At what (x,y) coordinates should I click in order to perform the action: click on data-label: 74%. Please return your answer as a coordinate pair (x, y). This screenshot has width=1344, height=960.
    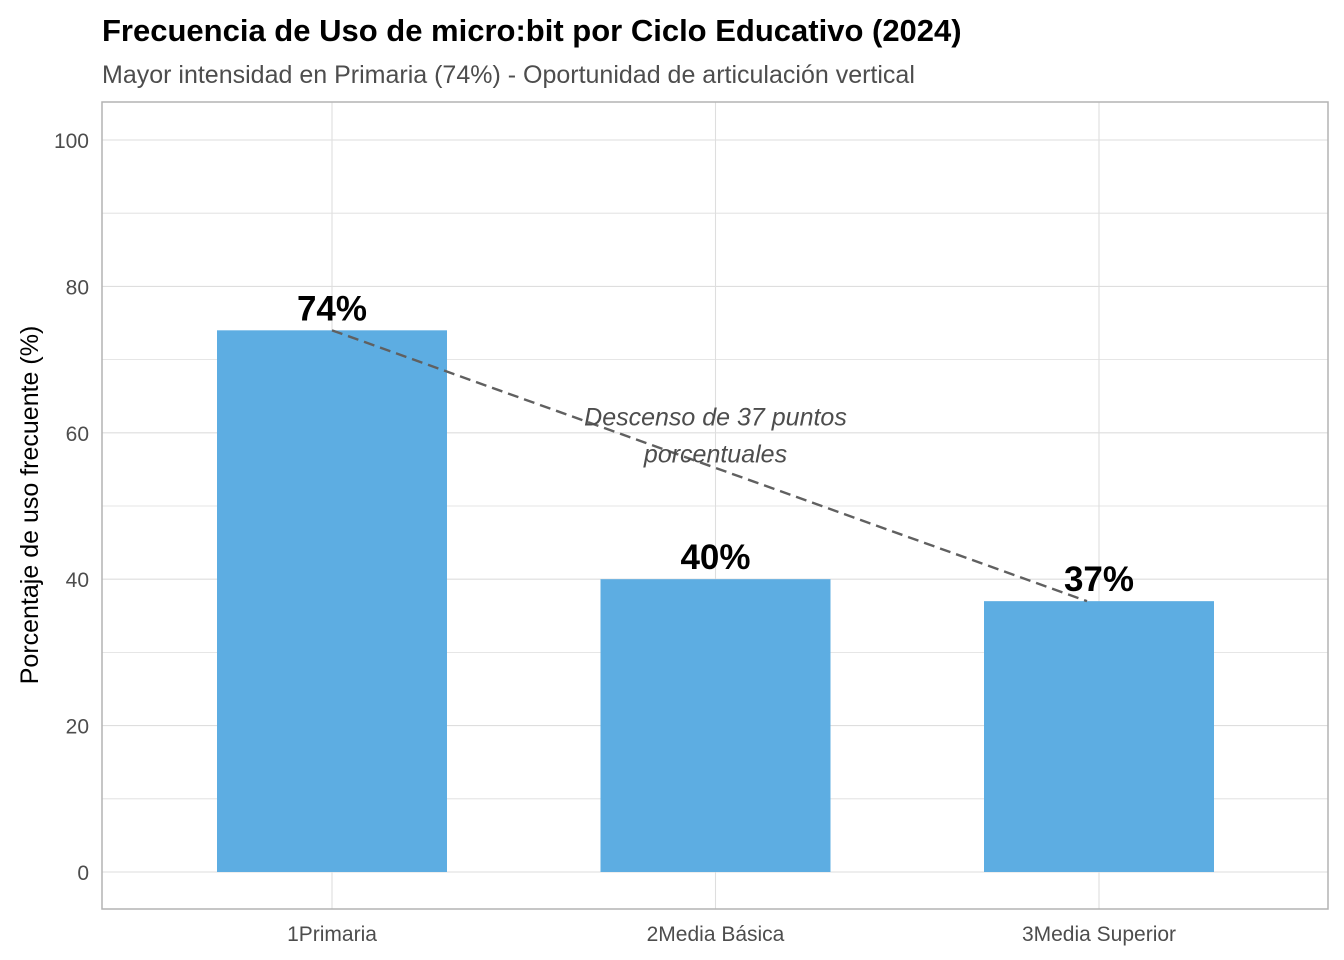
    Looking at the image, I should click on (332, 308).